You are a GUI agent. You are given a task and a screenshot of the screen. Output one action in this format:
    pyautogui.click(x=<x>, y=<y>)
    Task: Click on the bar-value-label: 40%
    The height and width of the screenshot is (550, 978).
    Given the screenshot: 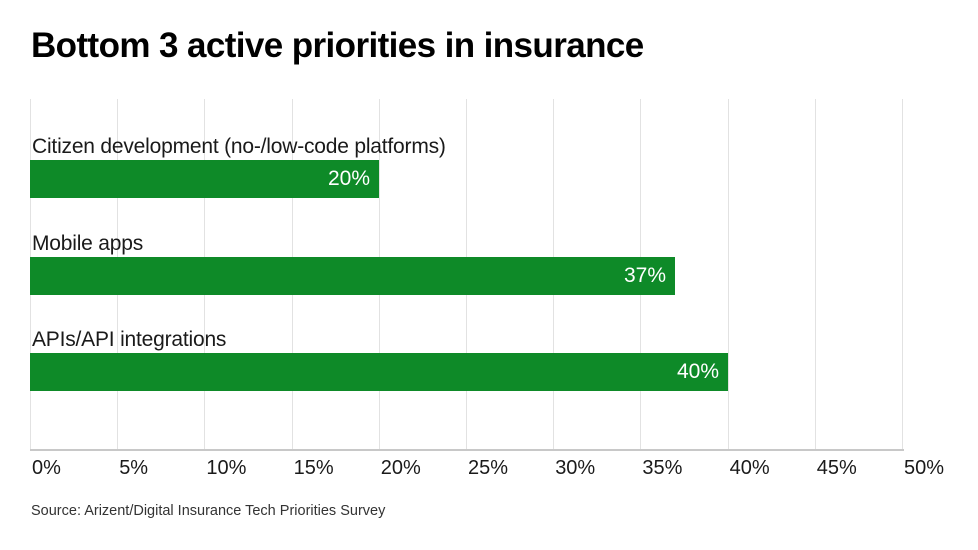 What is the action you would take?
    pyautogui.click(x=697, y=371)
    